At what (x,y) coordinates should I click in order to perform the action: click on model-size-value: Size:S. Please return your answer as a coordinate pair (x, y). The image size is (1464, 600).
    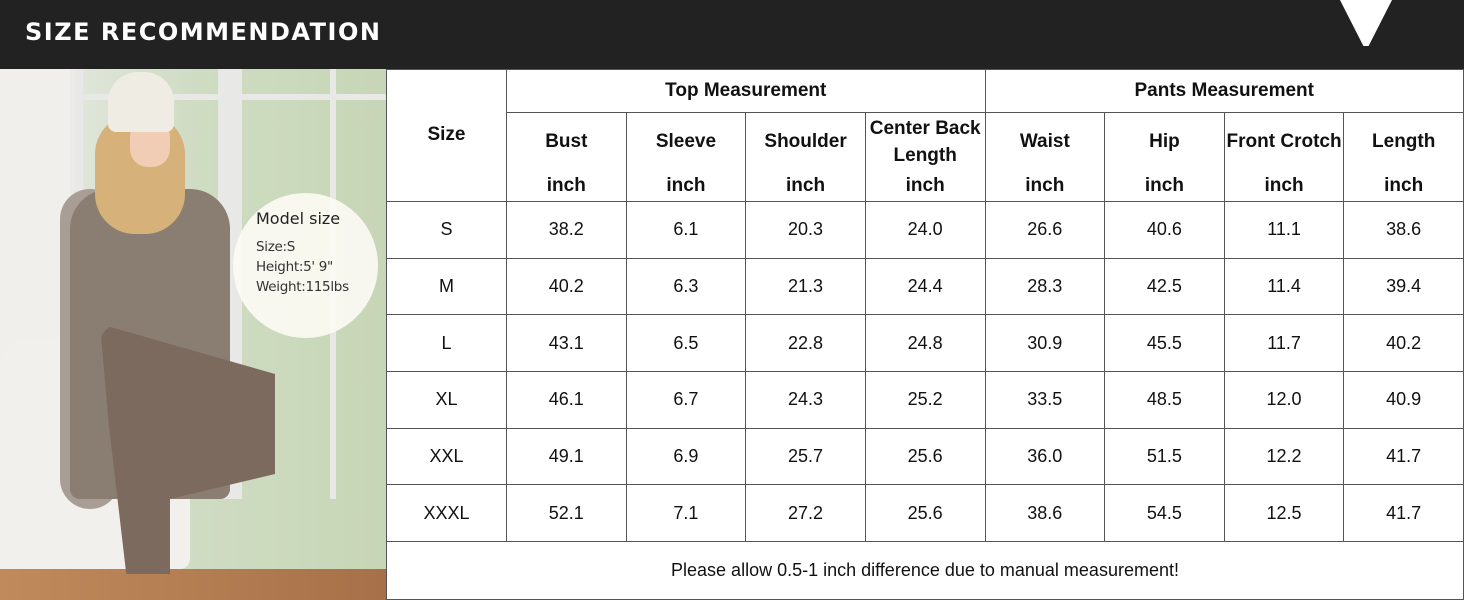
    Looking at the image, I should click on (276, 247).